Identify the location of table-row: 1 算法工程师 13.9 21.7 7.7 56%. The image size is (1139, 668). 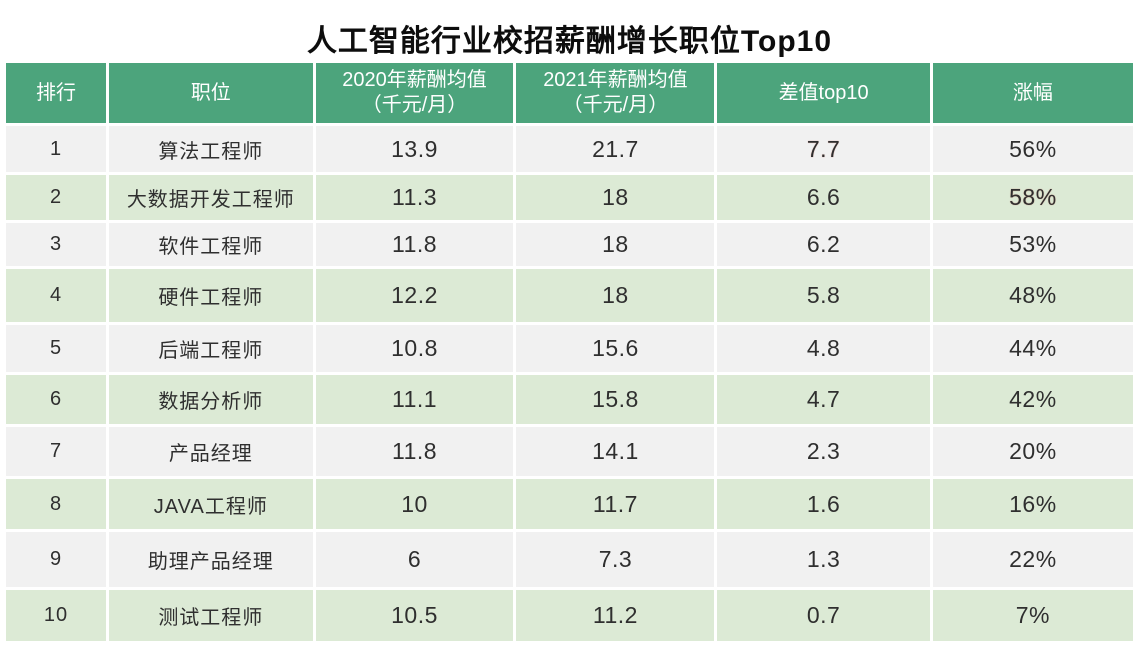
(569, 149).